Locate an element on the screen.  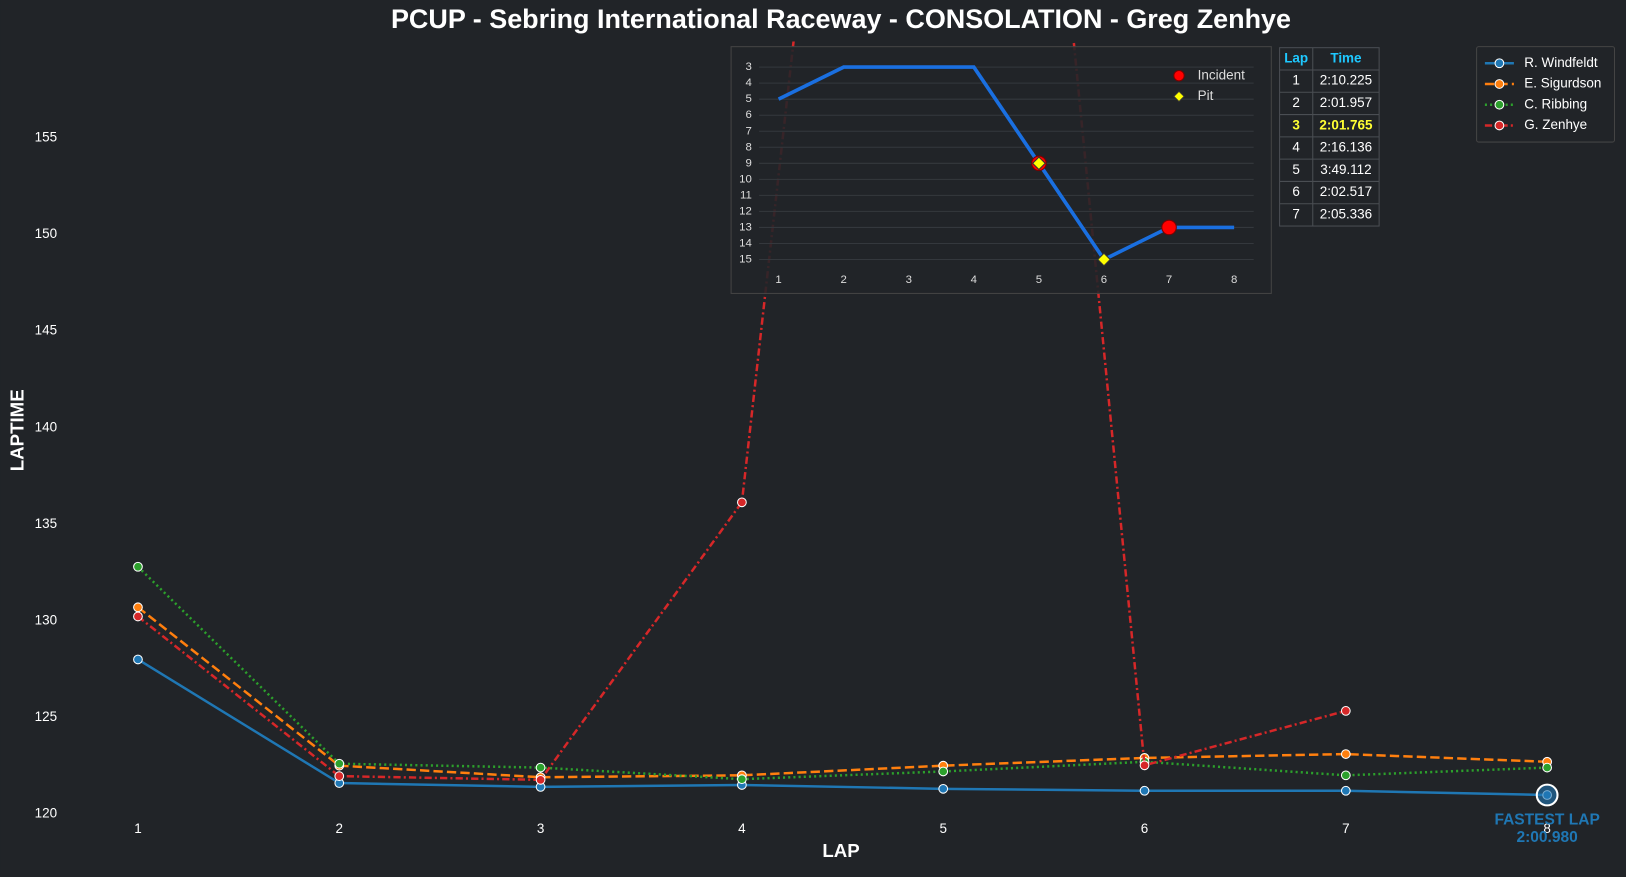
legend-box is located at coordinates (1546, 94).